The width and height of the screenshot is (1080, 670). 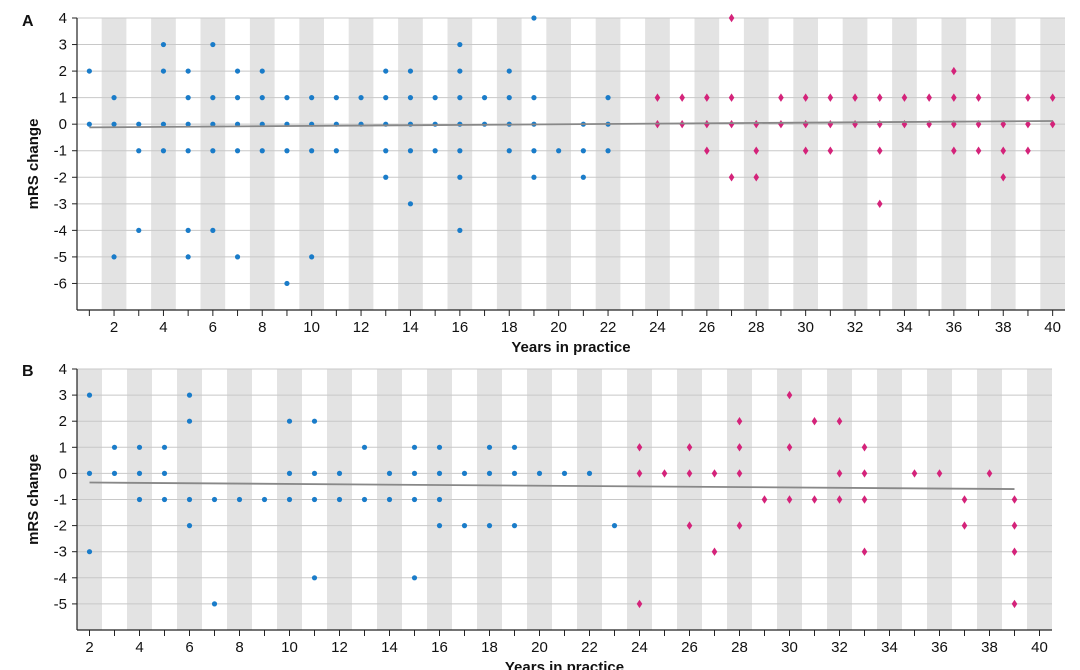 I want to click on y-tick-label: -4, so click(x=60, y=230).